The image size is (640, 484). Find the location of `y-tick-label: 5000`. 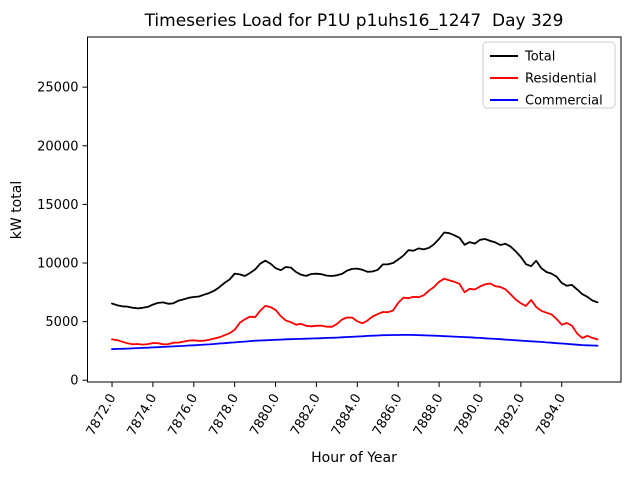

y-tick-label: 5000 is located at coordinates (61, 322).